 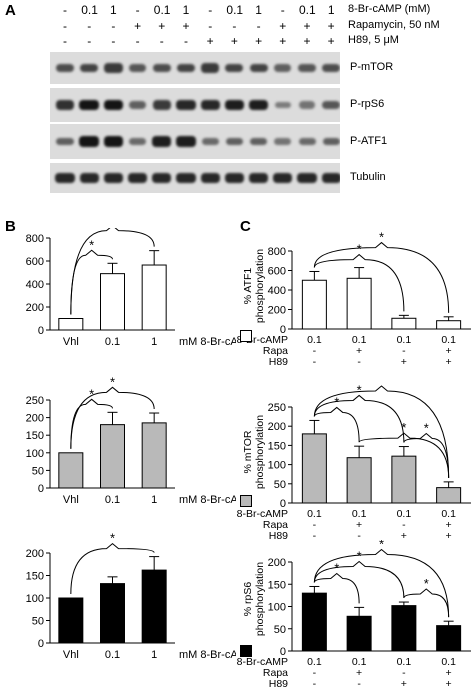 What do you see at coordinates (394, 25) in the screenshot?
I see `header-label-rapamycin: Rapamycin, 50 nM` at bounding box center [394, 25].